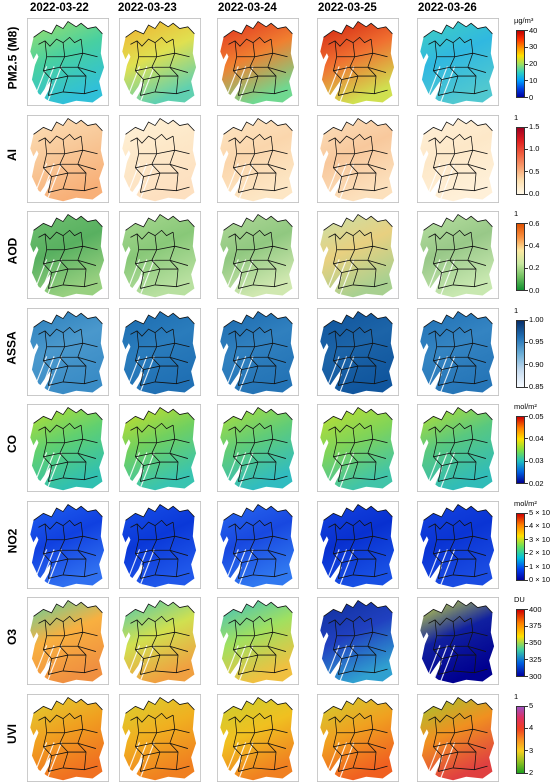 The height and width of the screenshot is (782, 550). What do you see at coordinates (539, 566) in the screenshot?
I see `colorbar-tick-label: 1 × 10⁻⁴` at bounding box center [539, 566].